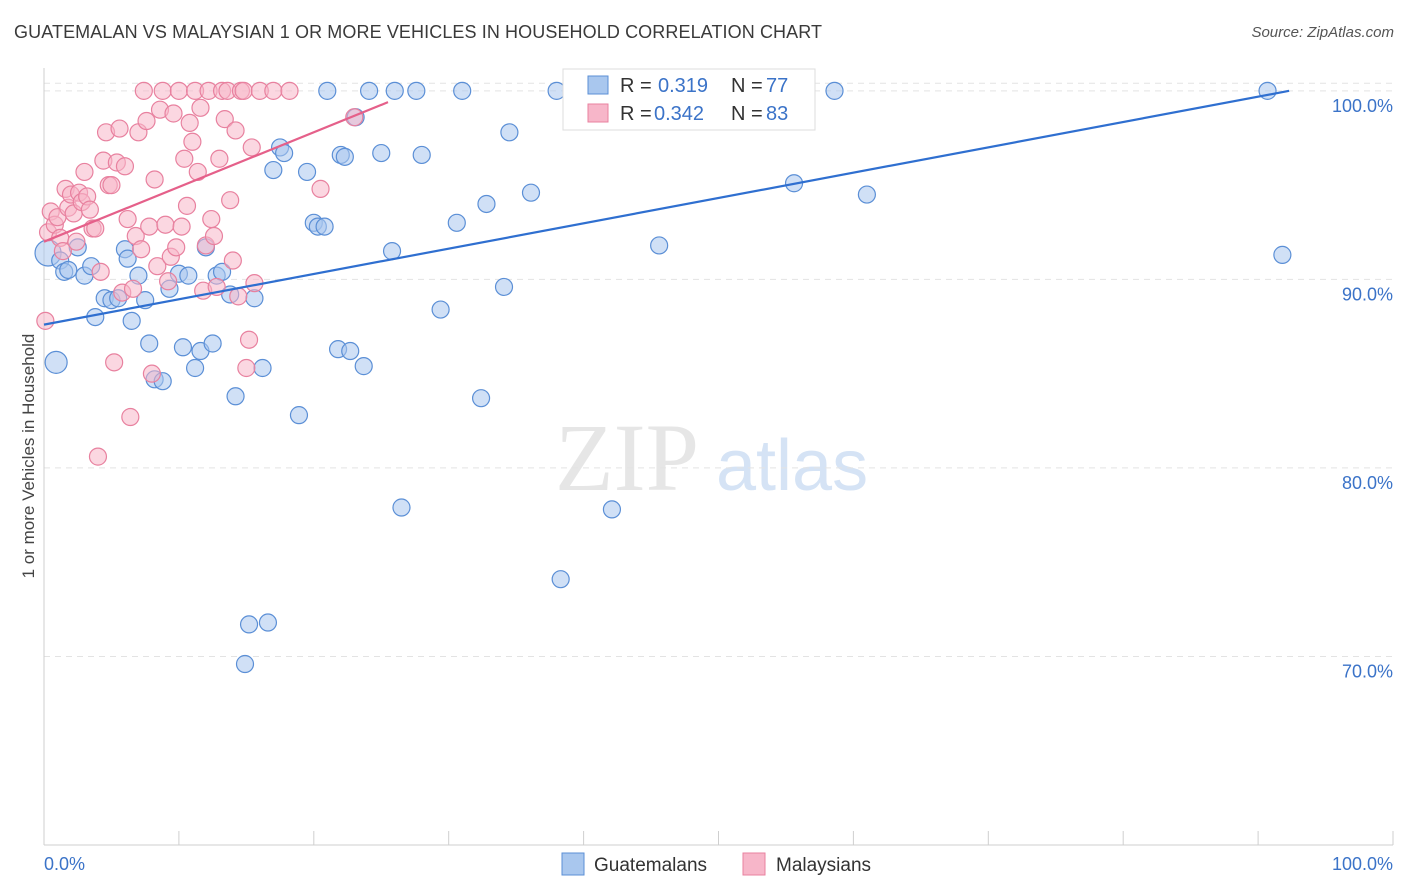  What do you see at coordinates (823, 865) in the screenshot?
I see `bottom-legend-label-malaysians: Malaysians` at bounding box center [823, 865].